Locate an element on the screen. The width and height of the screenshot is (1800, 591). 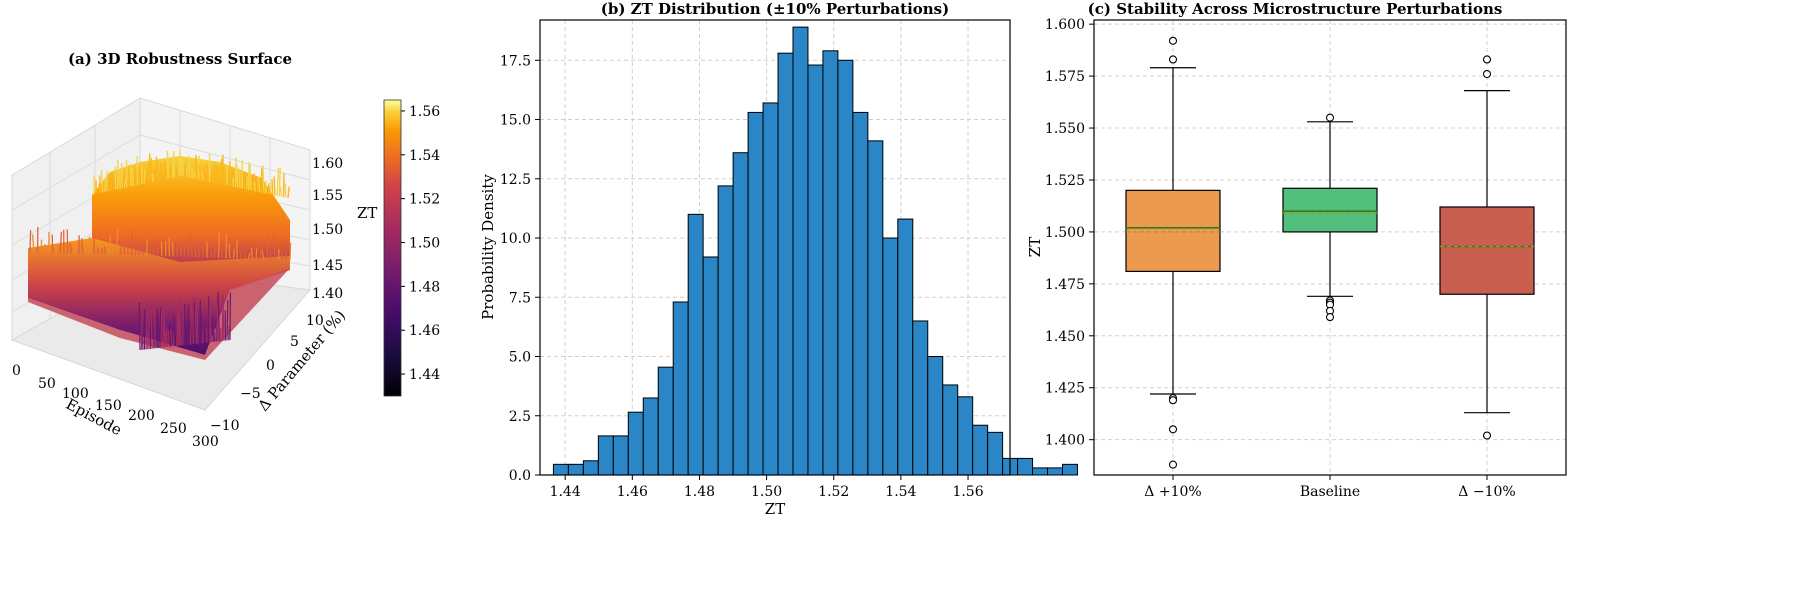
a-x-tick: 200 is located at coordinates (141, 416).